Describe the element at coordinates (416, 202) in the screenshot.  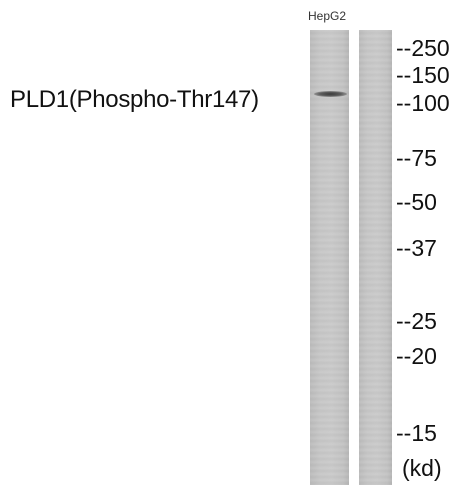
I see `marker-50: --50` at that location.